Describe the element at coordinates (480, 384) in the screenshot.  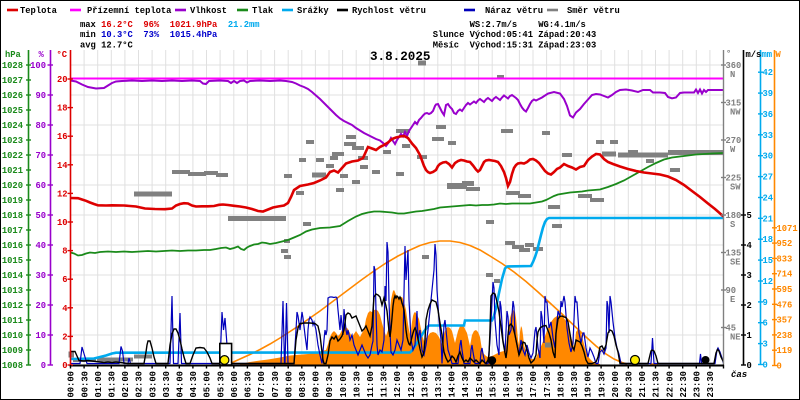
I see `svg-text: 15:00` at that location.